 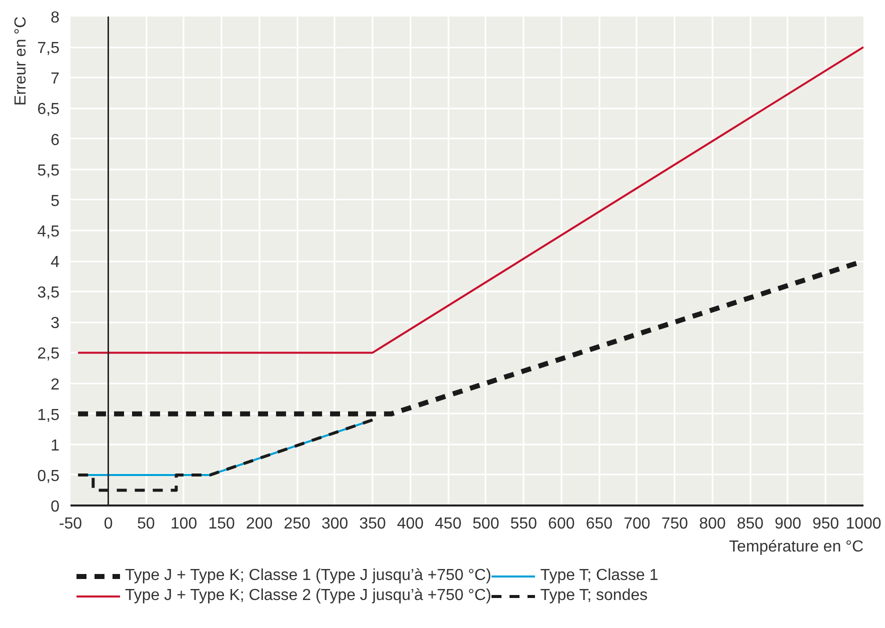 I want to click on y-tick-label: 6,5, so click(x=48, y=109).